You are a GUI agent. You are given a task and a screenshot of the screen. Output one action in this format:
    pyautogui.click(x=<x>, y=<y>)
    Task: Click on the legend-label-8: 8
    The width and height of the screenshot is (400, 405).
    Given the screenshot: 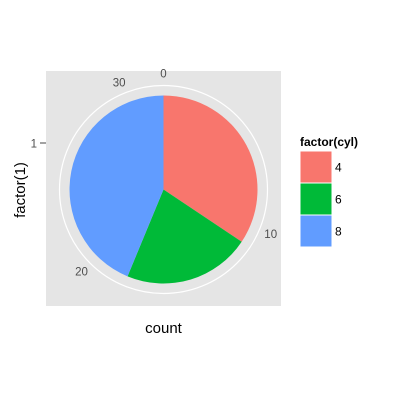 What is the action you would take?
    pyautogui.click(x=338, y=232)
    